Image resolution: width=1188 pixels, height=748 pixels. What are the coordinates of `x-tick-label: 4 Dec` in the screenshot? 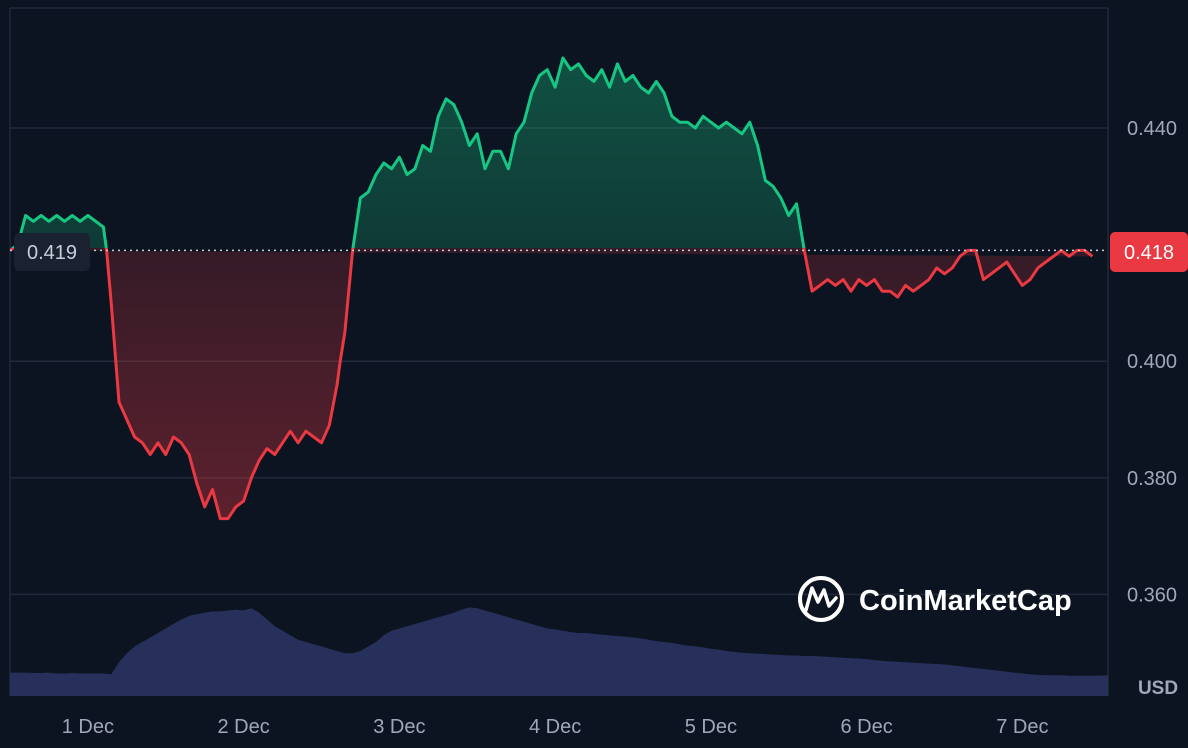 It's located at (555, 727).